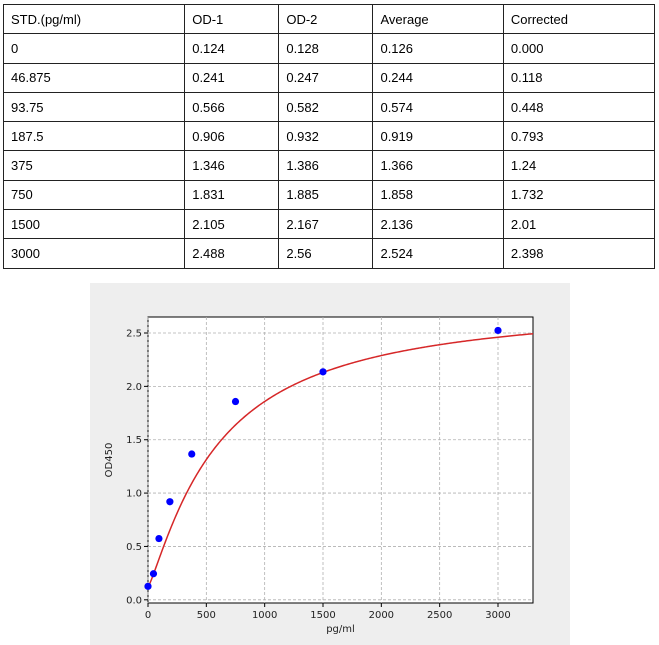  Describe the element at coordinates (134, 334) in the screenshot. I see `y-tick-label: 2.5` at that location.